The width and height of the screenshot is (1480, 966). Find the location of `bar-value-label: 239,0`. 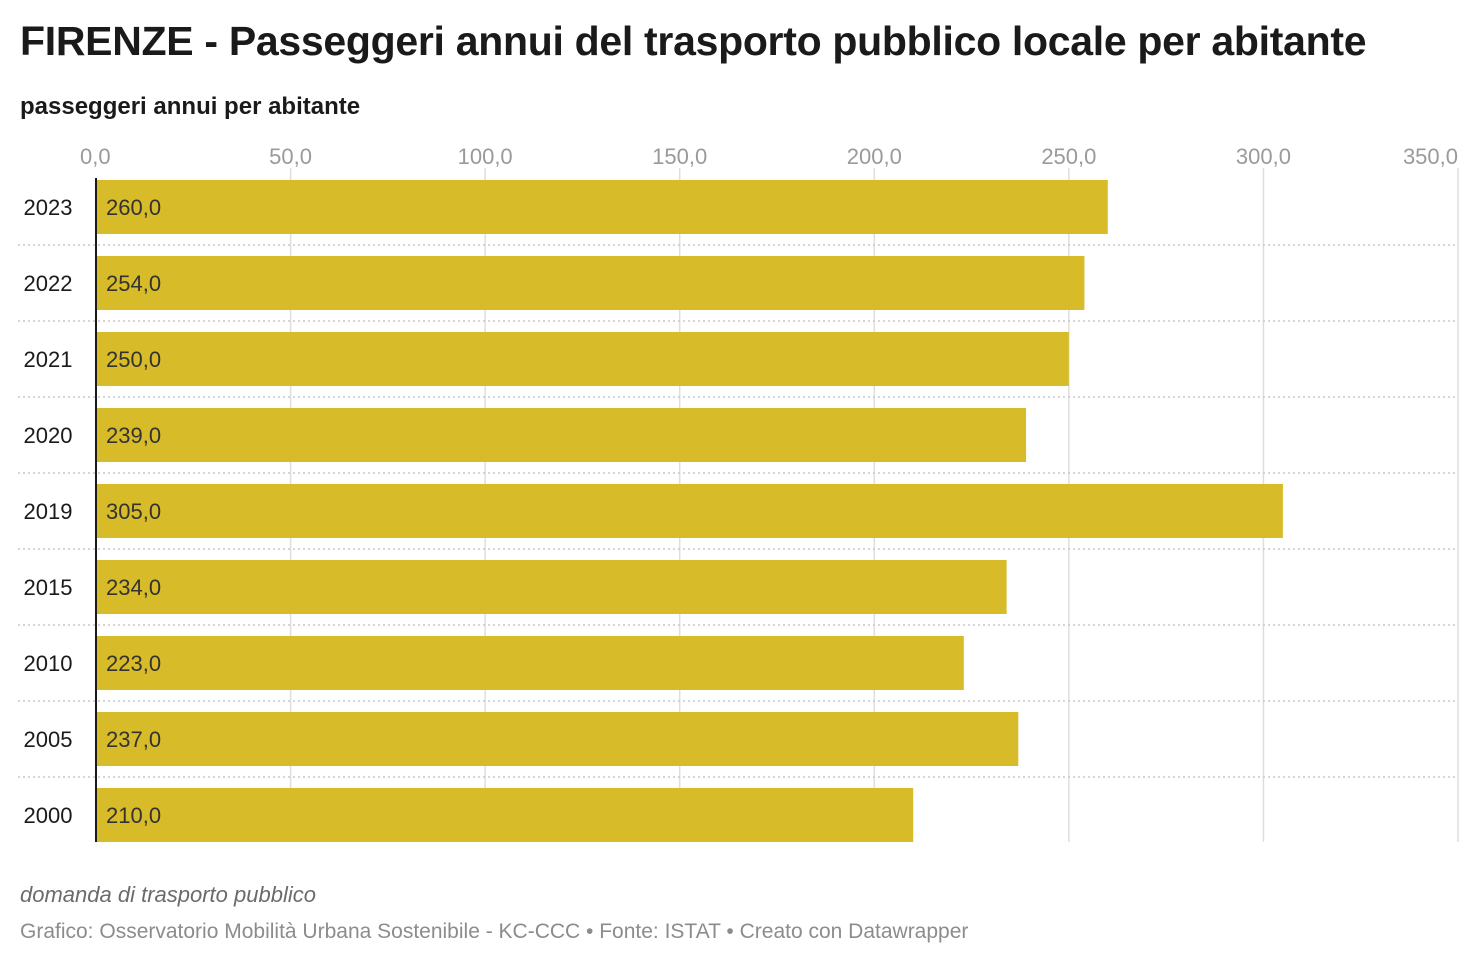

bar-value-label: 239,0 is located at coordinates (133, 435).